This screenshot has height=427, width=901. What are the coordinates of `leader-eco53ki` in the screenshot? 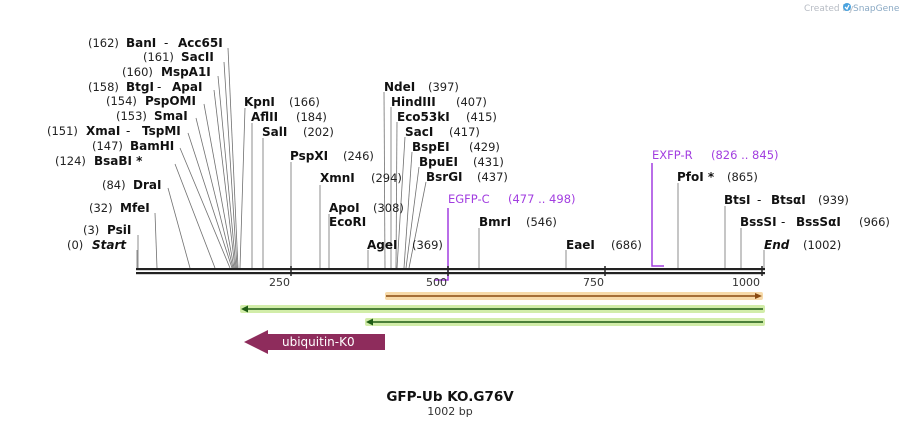 It's located at (396, 195).